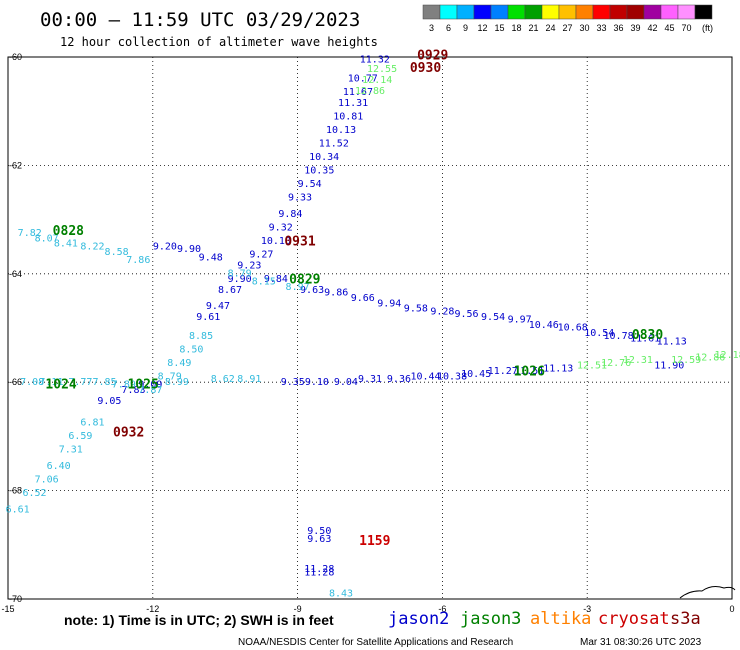  I want to click on satellite-legend-altika: altika, so click(560, 619).